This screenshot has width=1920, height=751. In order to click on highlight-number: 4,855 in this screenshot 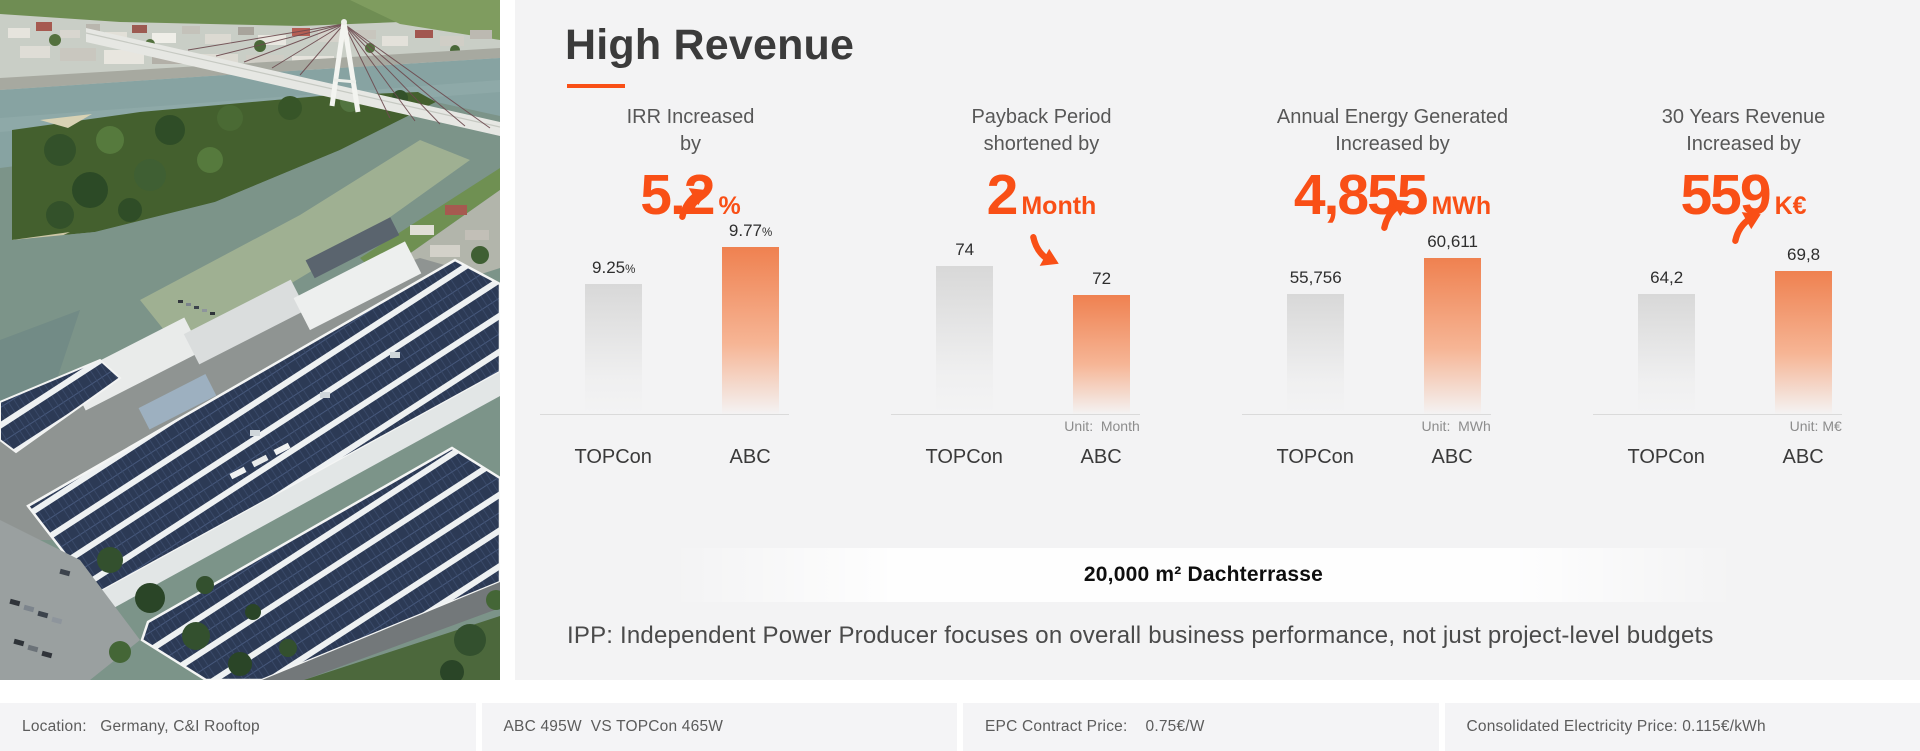, I will do `click(1361, 195)`.